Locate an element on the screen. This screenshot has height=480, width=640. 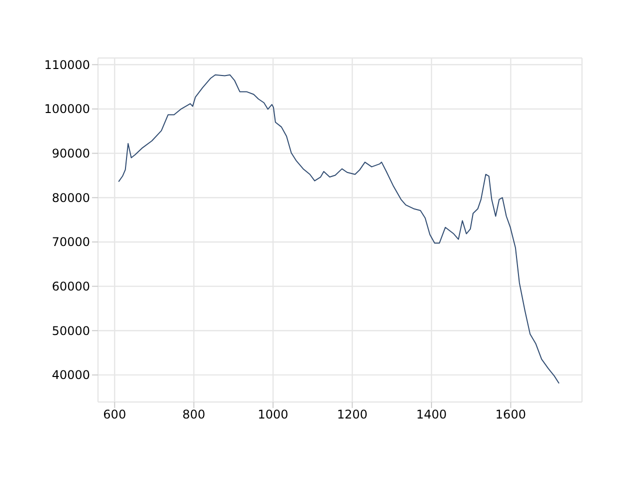
y-tick-label: 50000 is located at coordinates (71, 331).